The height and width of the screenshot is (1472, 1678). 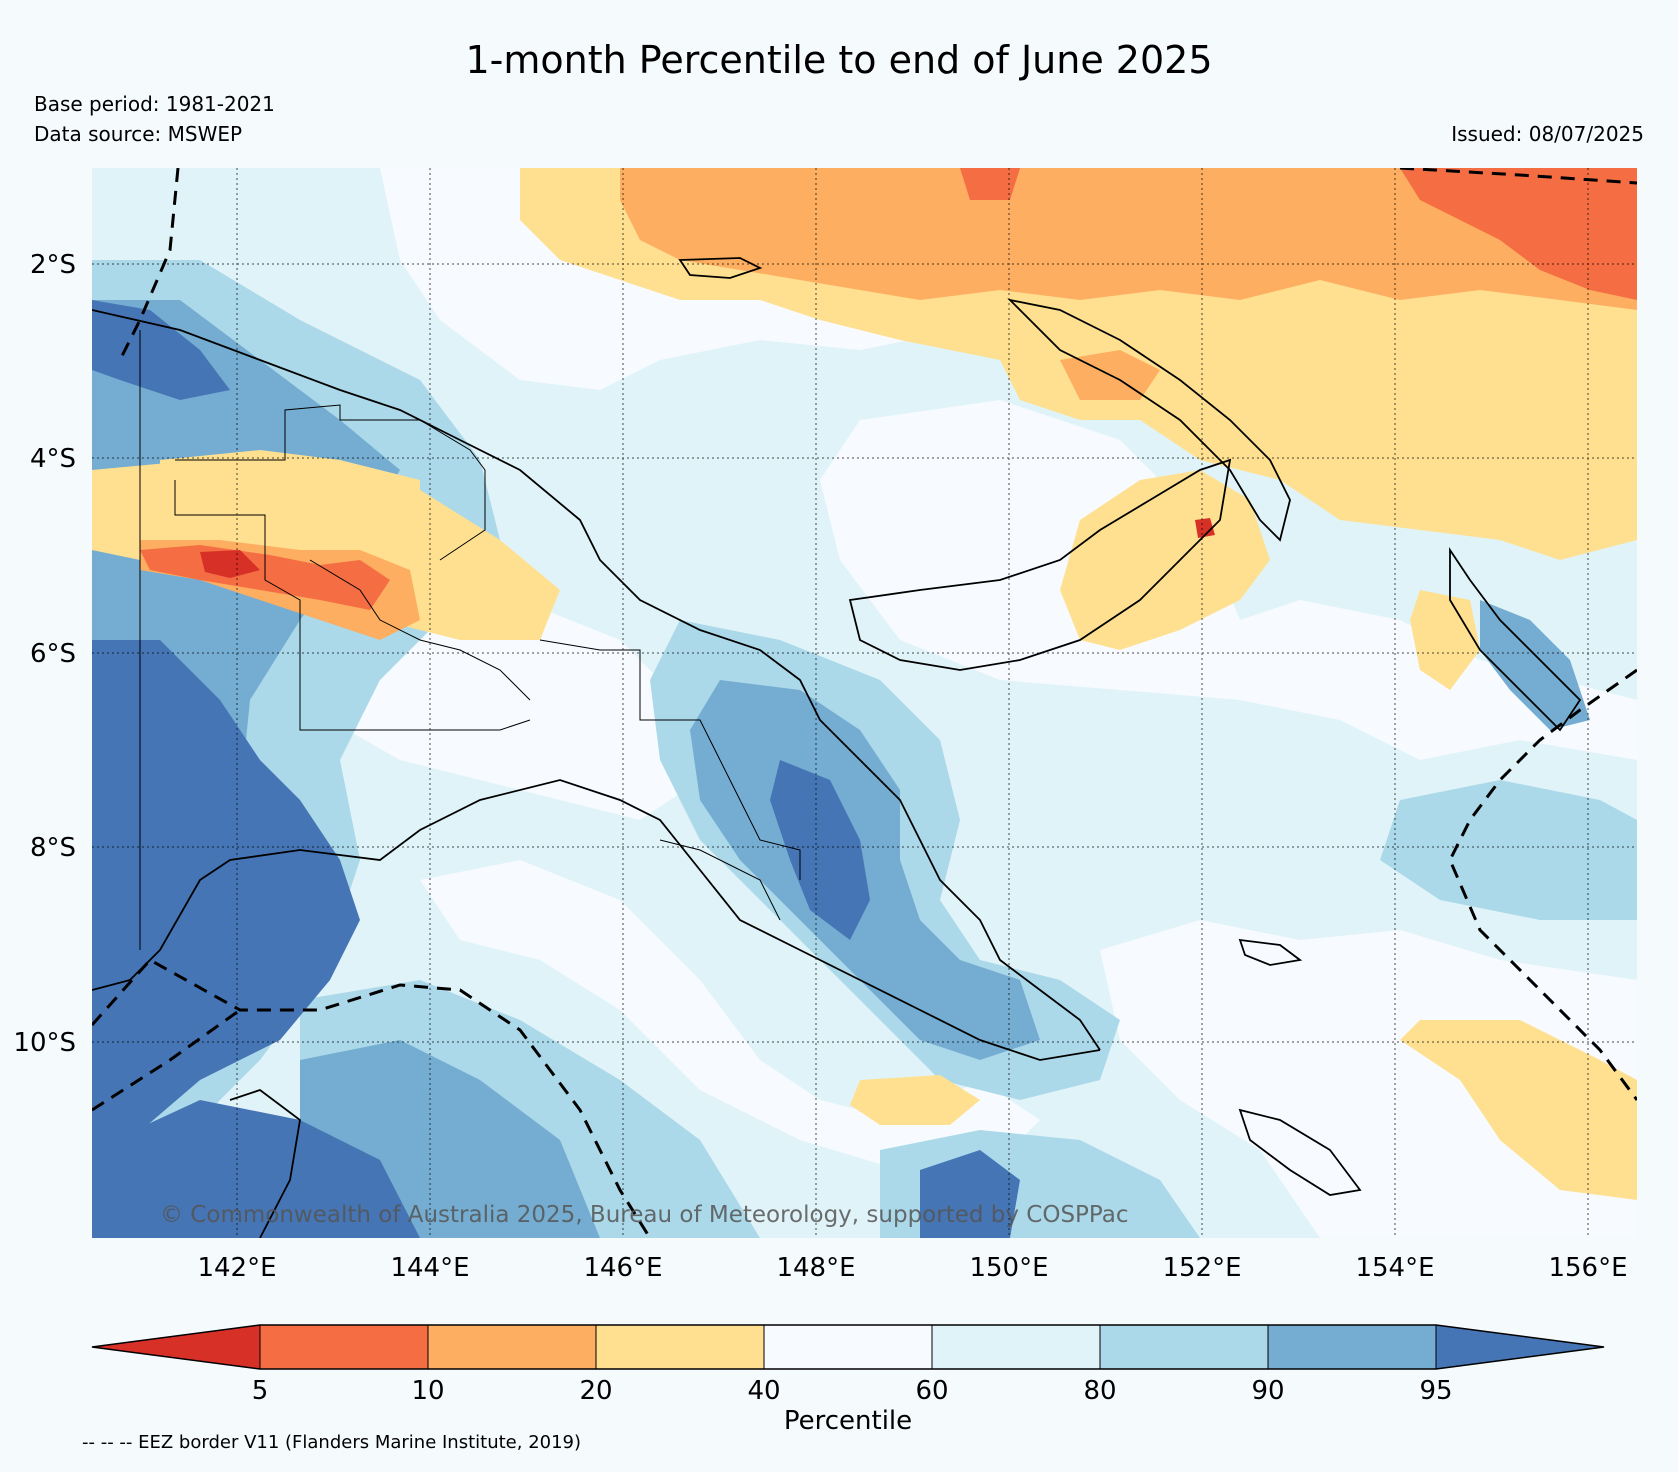 What do you see at coordinates (990, 184) in the screenshot?
I see `contour-5-10-north` at bounding box center [990, 184].